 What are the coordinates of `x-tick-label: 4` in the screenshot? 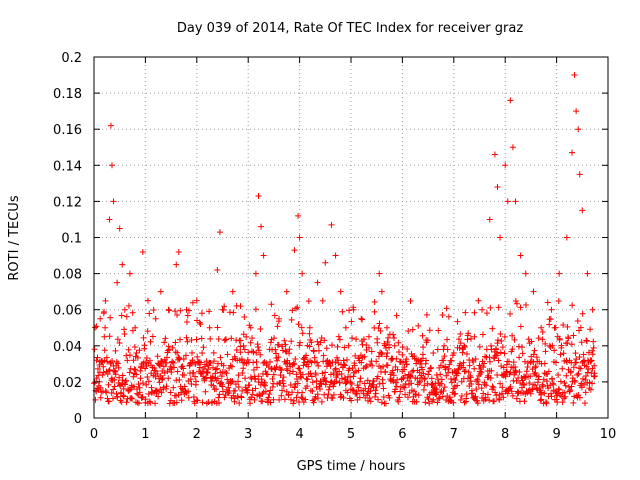 It's located at (299, 434).